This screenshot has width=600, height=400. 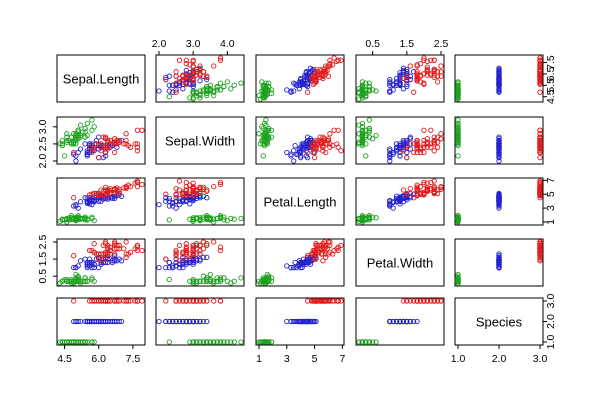 I want to click on tick-label: 1.5, so click(x=43, y=259).